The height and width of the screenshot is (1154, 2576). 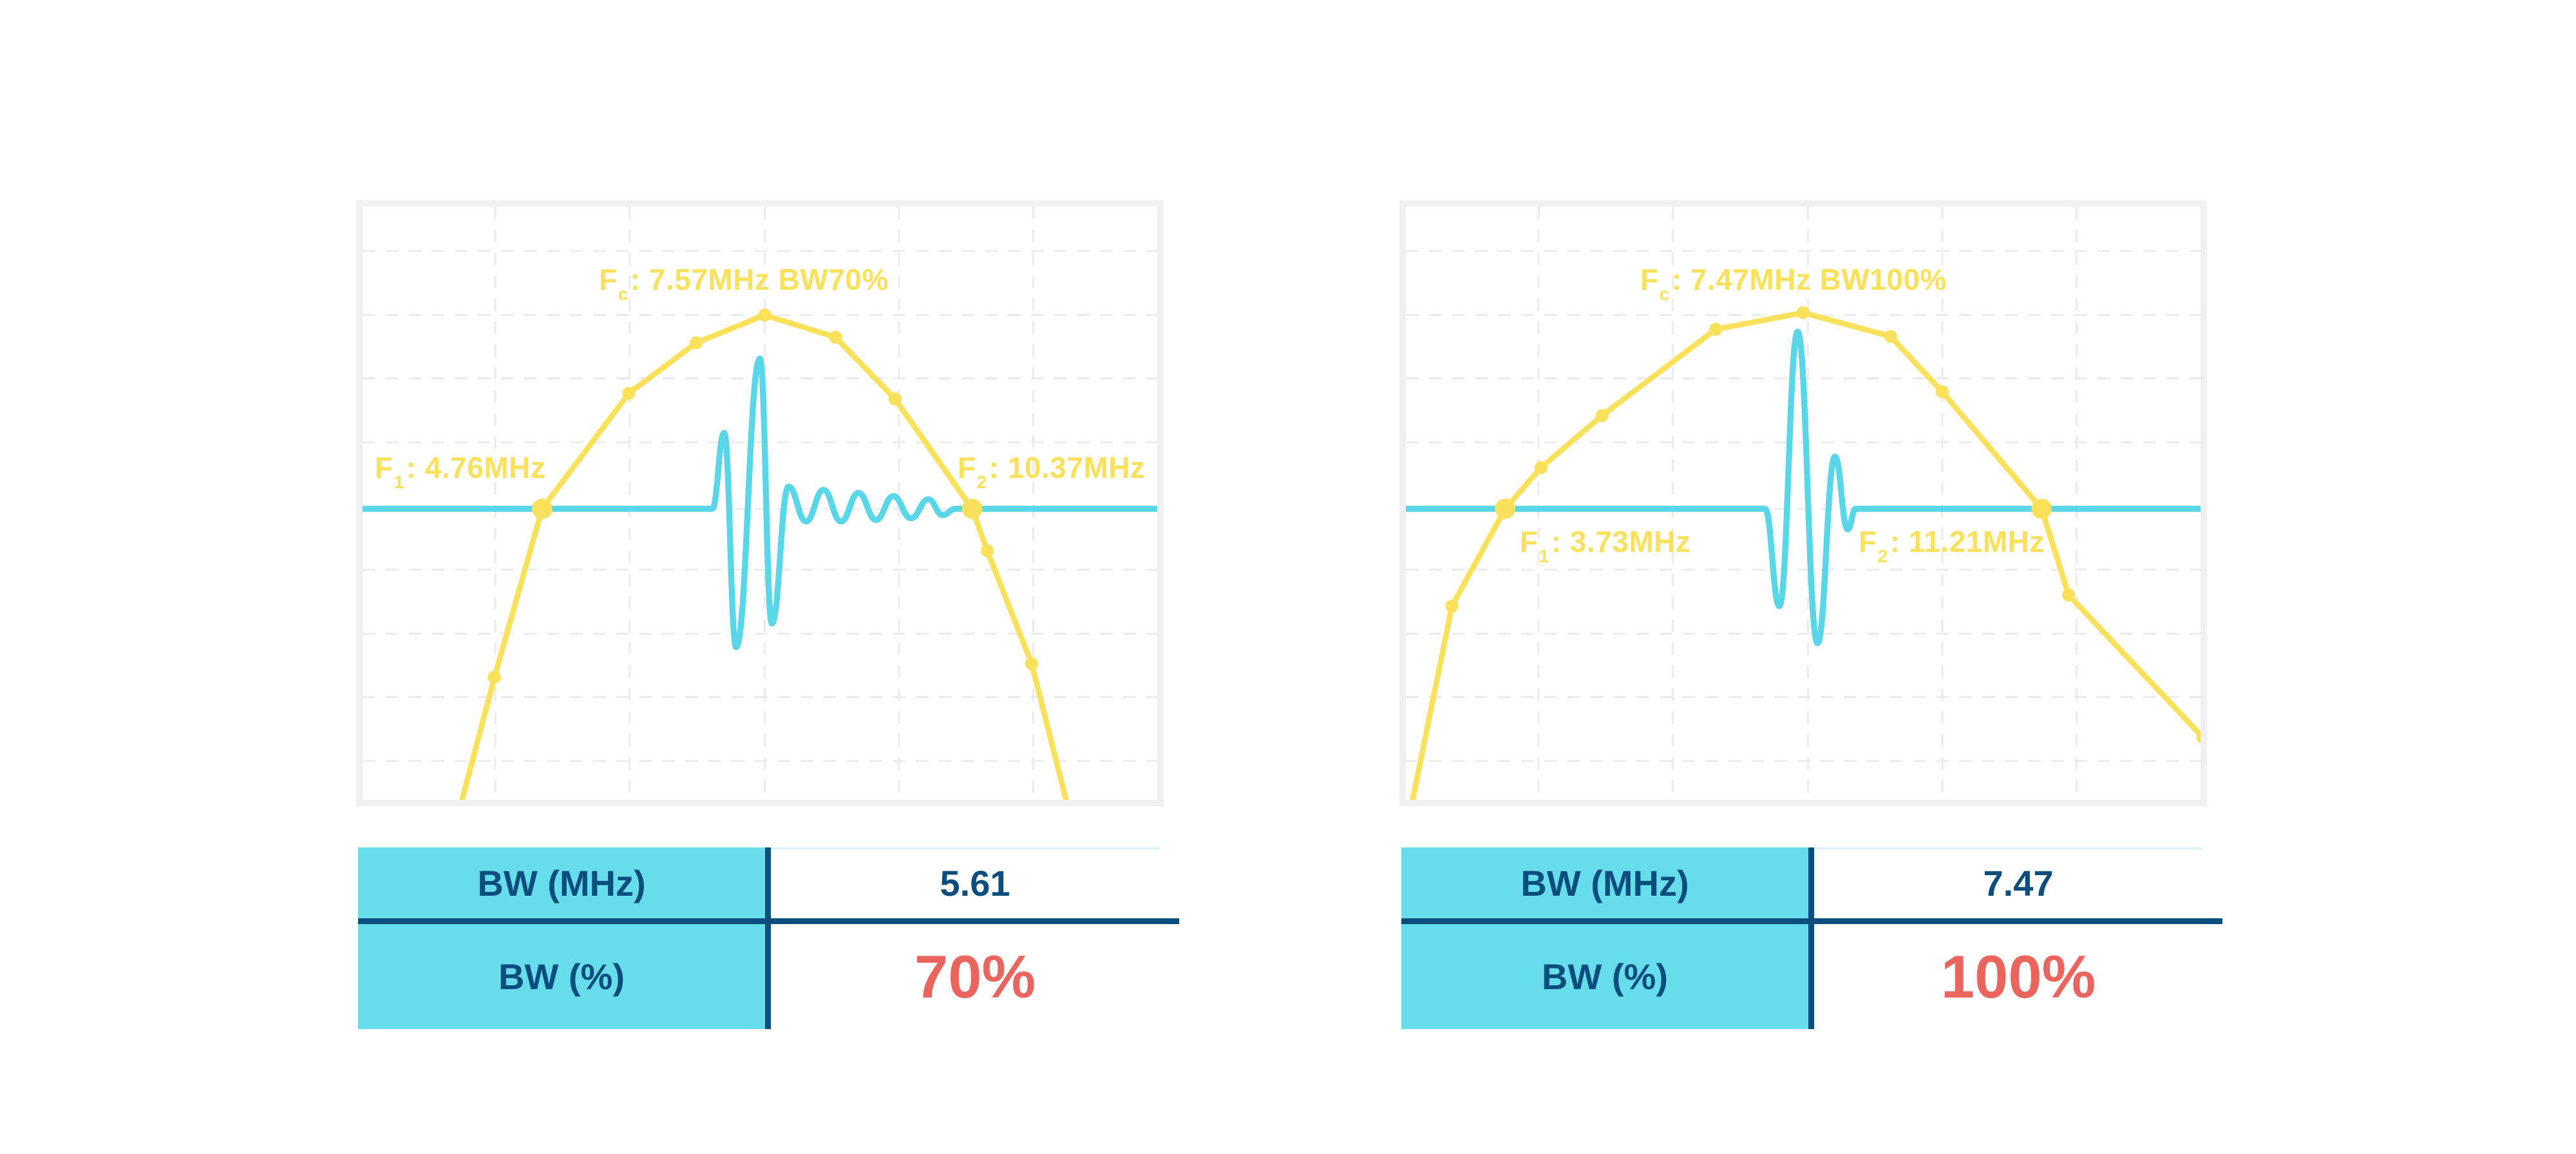 I want to click on f2-label-text: : 10.37MHz, so click(x=1067, y=467).